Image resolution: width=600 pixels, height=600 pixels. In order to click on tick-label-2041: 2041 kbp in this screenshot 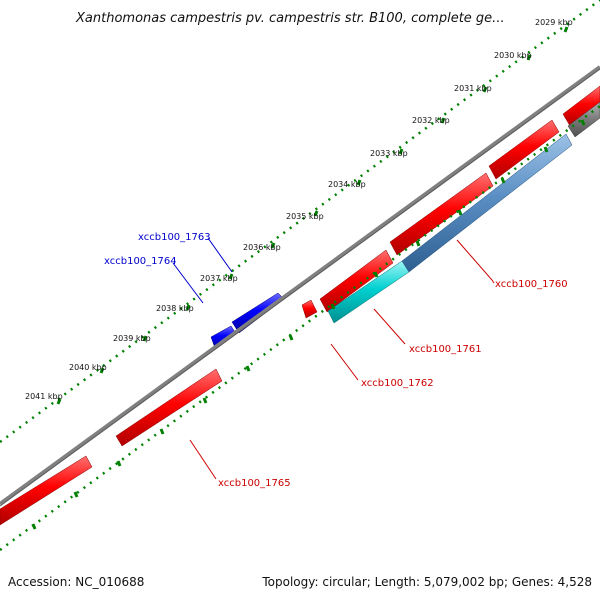, I will do `click(44, 396)`.